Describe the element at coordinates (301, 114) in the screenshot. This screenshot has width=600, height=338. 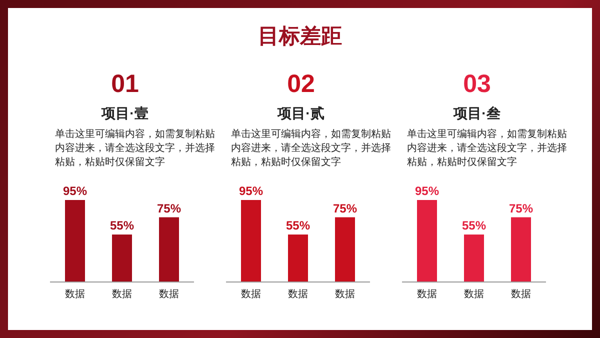
I see `chart-subtitle: 项目·贰` at that location.